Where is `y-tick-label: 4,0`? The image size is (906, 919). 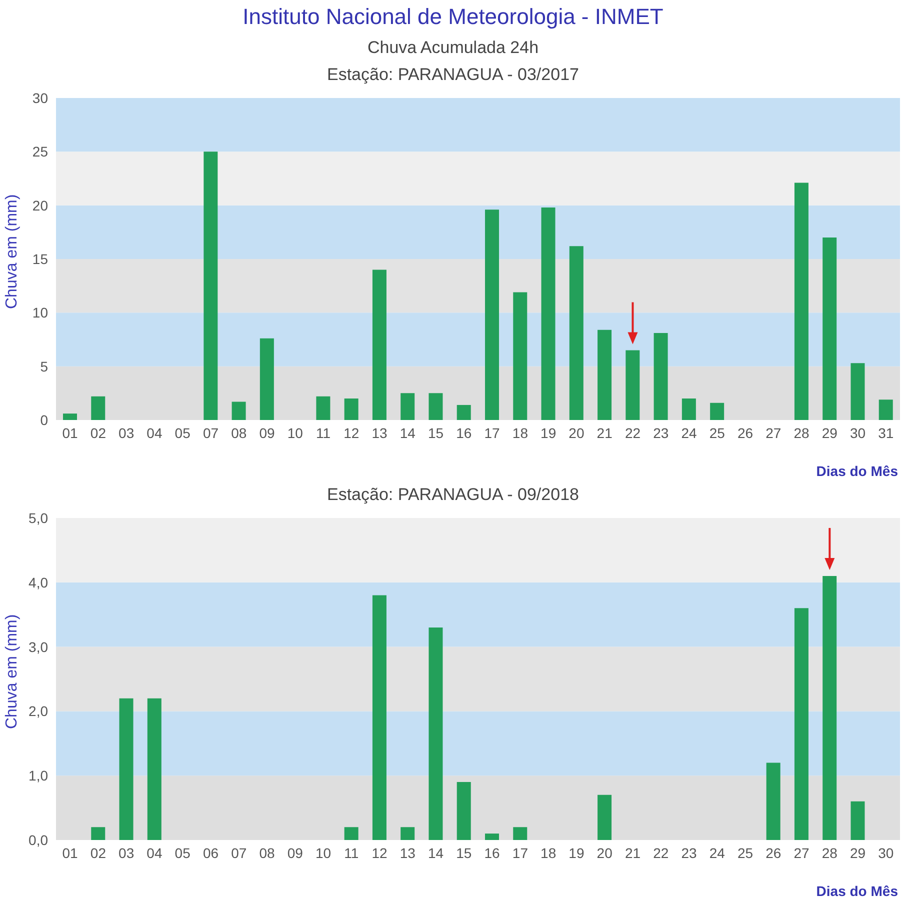
y-tick-label: 4,0 is located at coordinates (38, 582).